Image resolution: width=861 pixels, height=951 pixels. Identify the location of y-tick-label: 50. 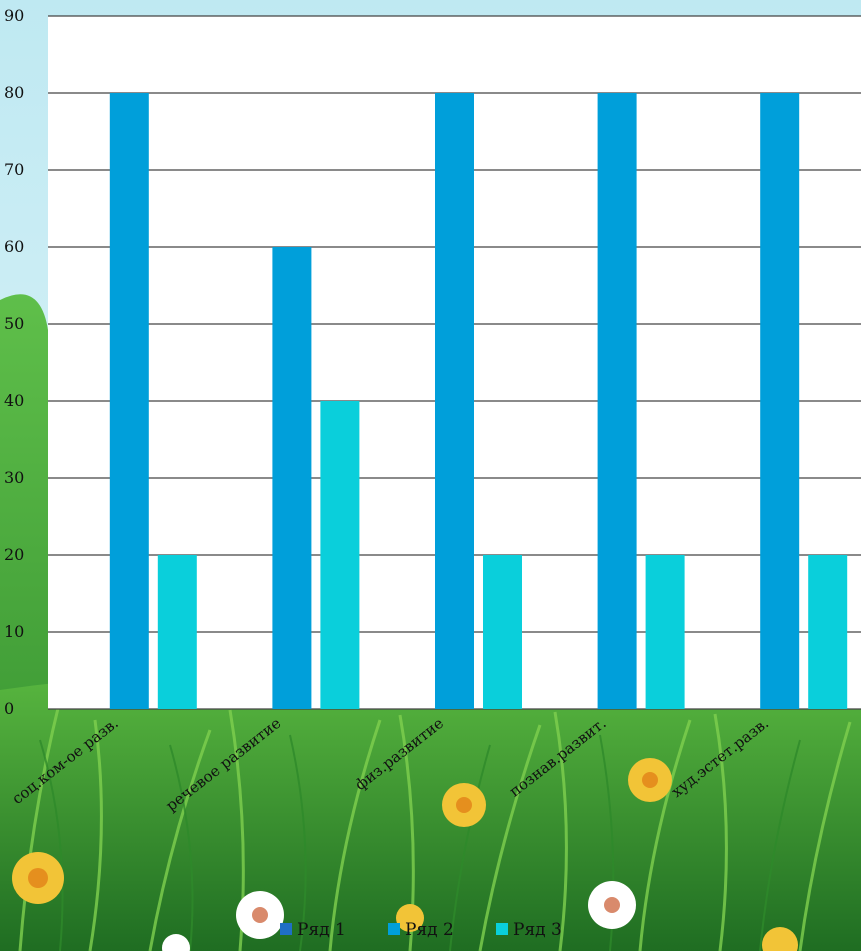
(14, 323).